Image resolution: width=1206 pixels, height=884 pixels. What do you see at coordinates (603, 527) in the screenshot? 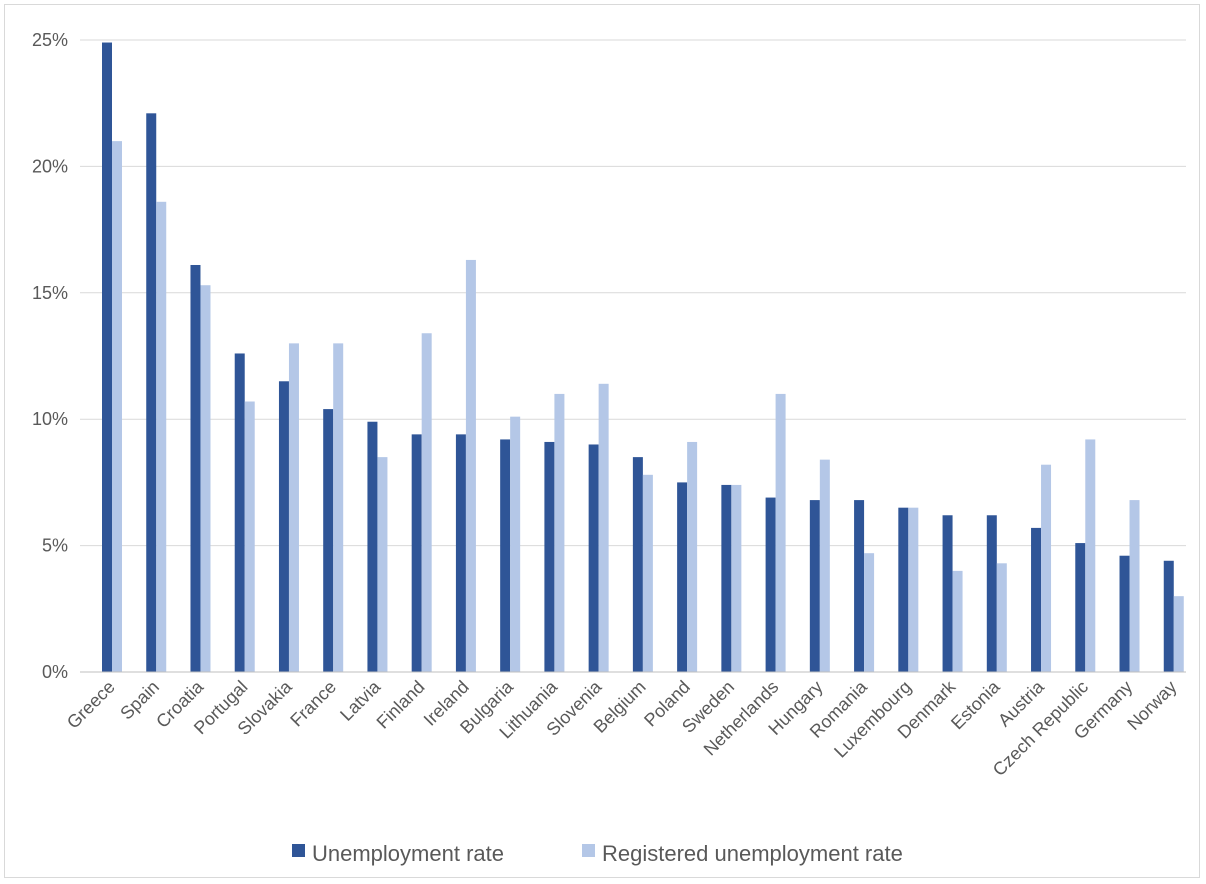
I see `bar-registered-slovenia` at bounding box center [603, 527].